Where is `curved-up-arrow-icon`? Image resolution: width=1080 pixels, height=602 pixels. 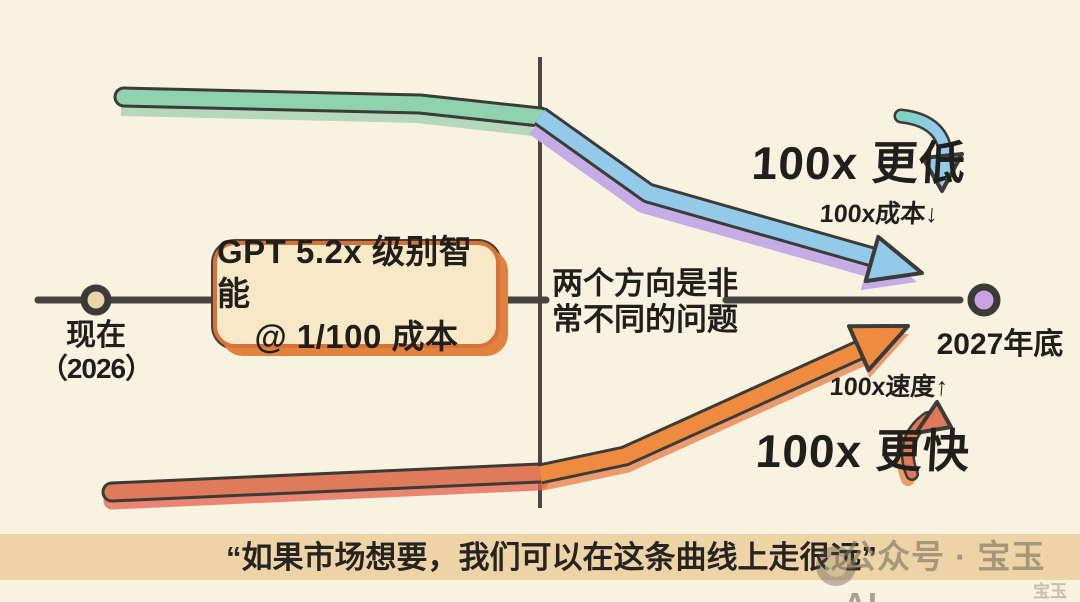
curved-up-arrow-icon is located at coordinates (924, 443).